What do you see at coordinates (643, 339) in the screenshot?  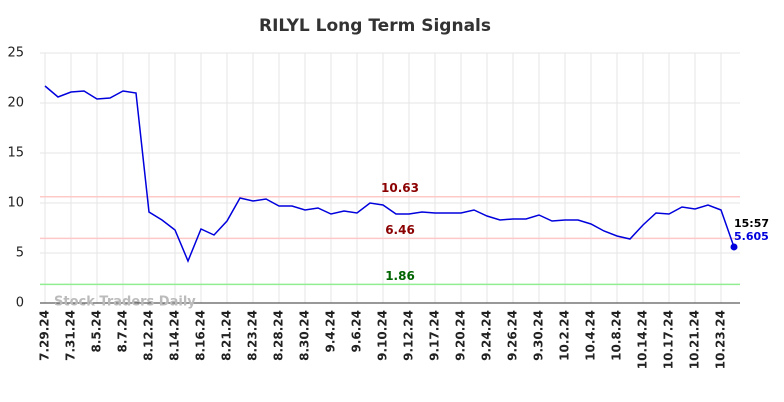 I see `x-tick-label: 10.14.24` at bounding box center [643, 339].